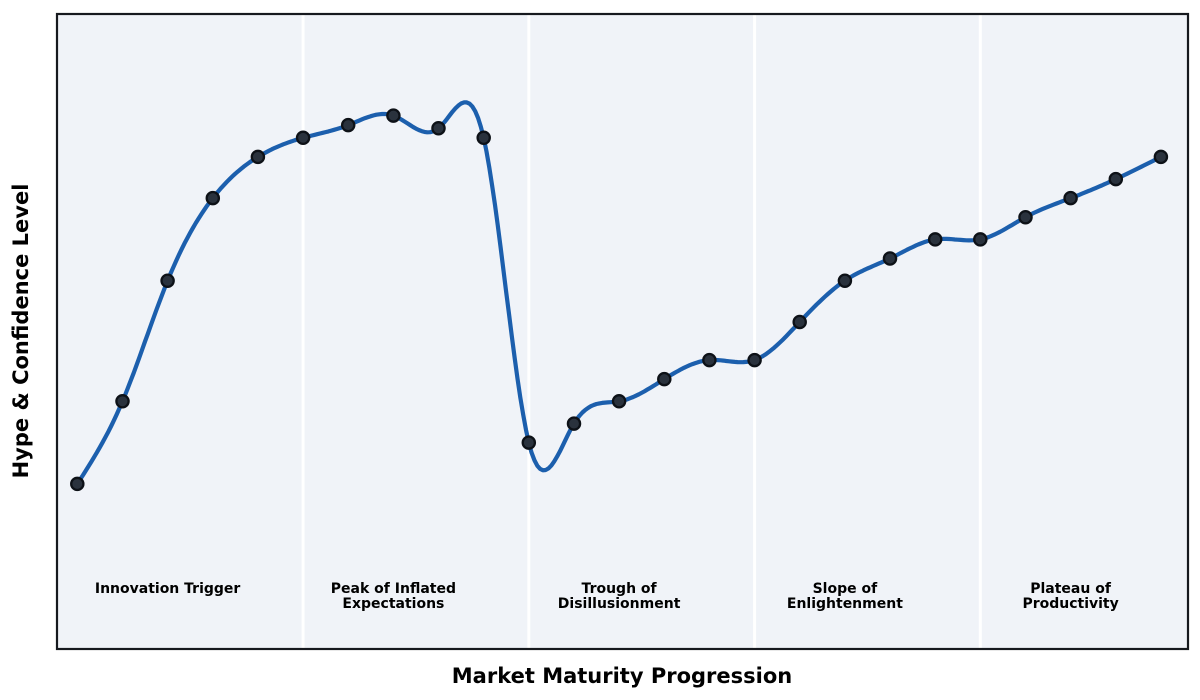  I want to click on x-axis-label: Market Maturity Progression, so click(622, 676).